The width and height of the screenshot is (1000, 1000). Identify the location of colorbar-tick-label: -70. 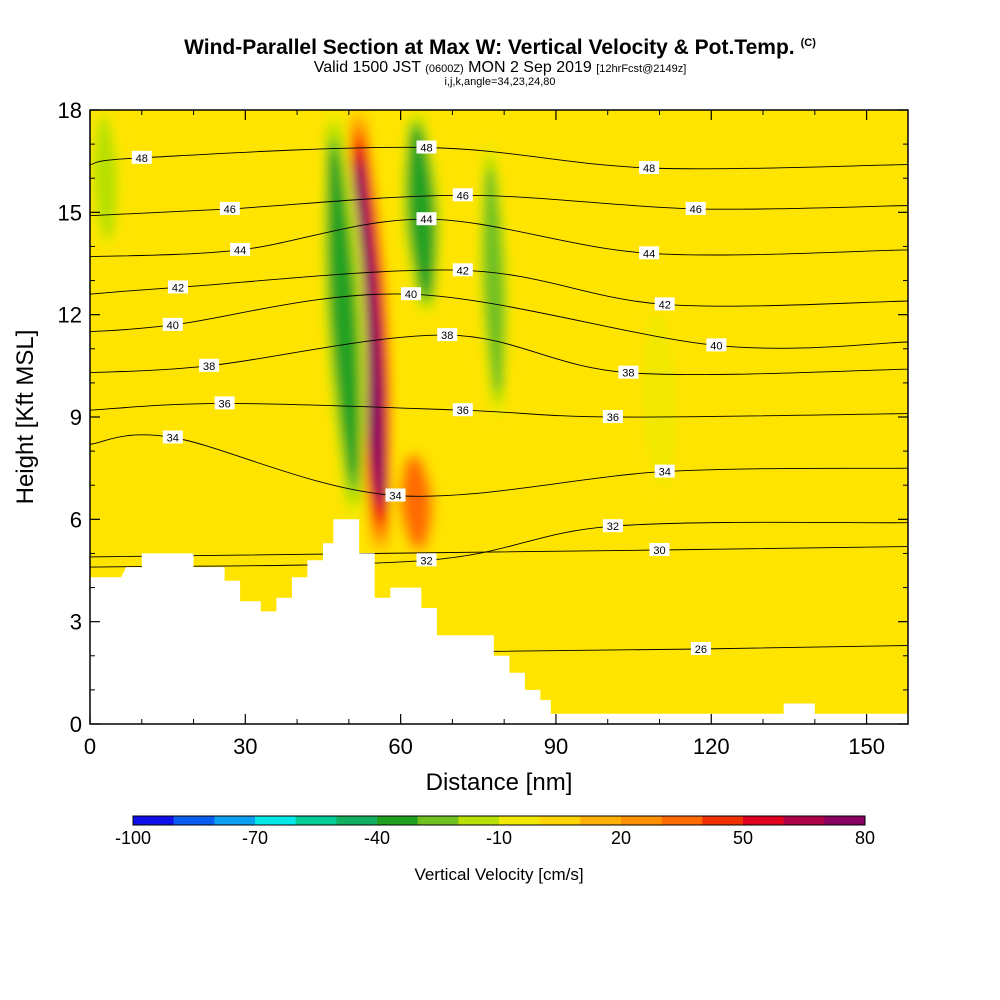
(255, 838).